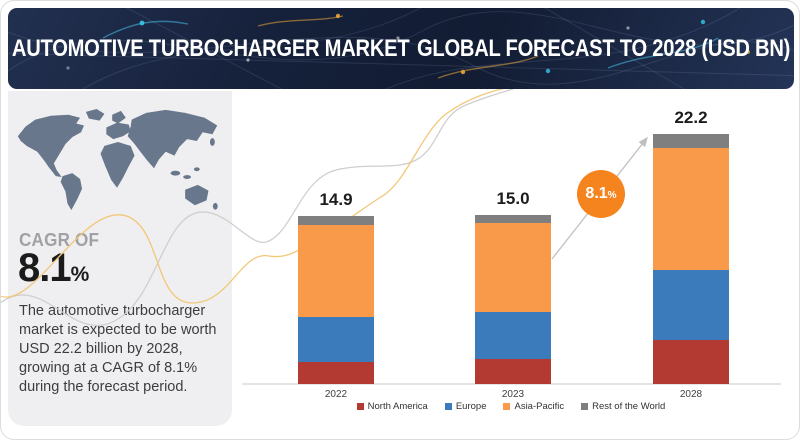 The width and height of the screenshot is (800, 440). What do you see at coordinates (513, 267) in the screenshot?
I see `bar-segment-2023-asia-pacific` at bounding box center [513, 267].